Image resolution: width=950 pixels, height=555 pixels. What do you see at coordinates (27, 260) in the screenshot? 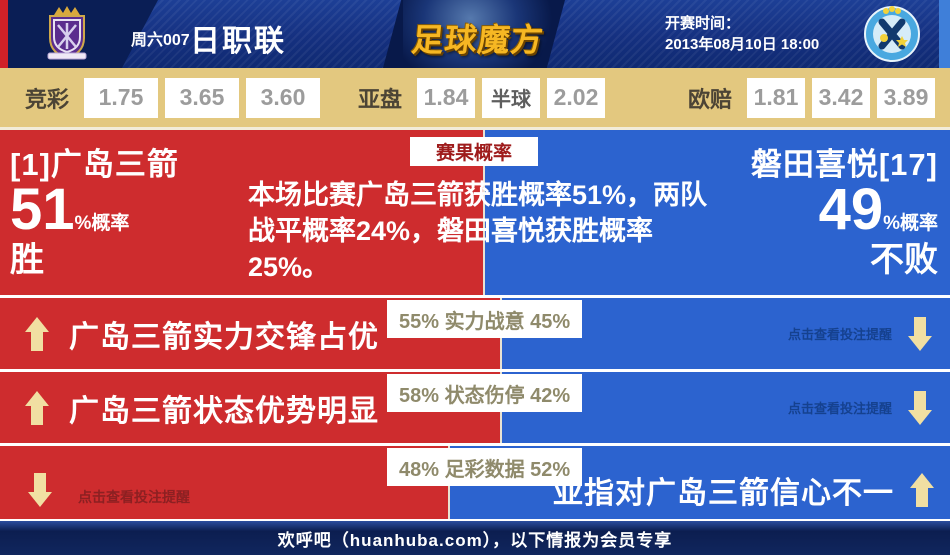
I see `home-result: 胜` at bounding box center [27, 260].